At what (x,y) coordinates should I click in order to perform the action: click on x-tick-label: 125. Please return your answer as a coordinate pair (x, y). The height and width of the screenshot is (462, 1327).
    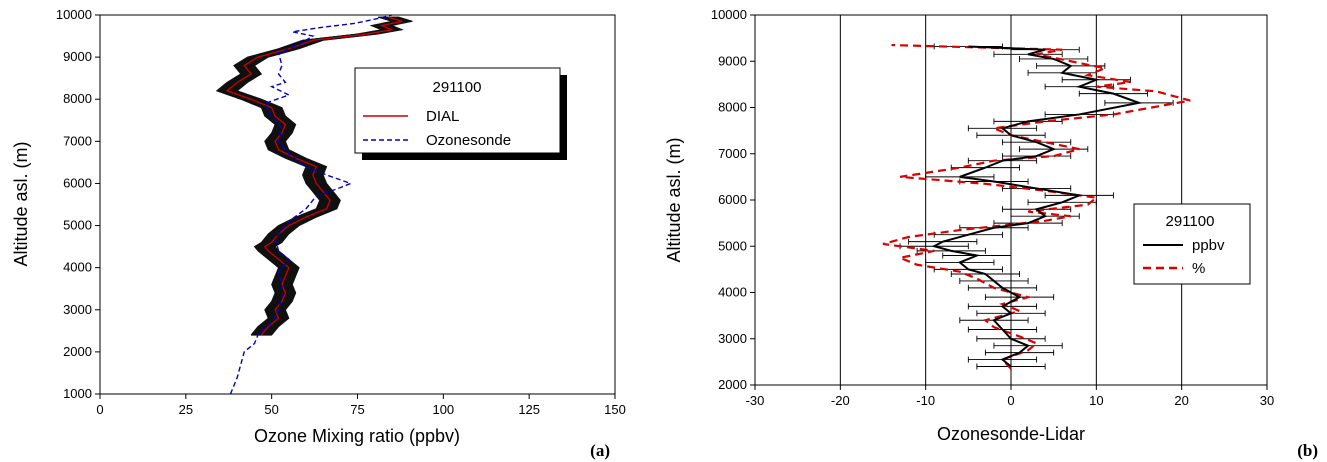
    Looking at the image, I should click on (529, 409).